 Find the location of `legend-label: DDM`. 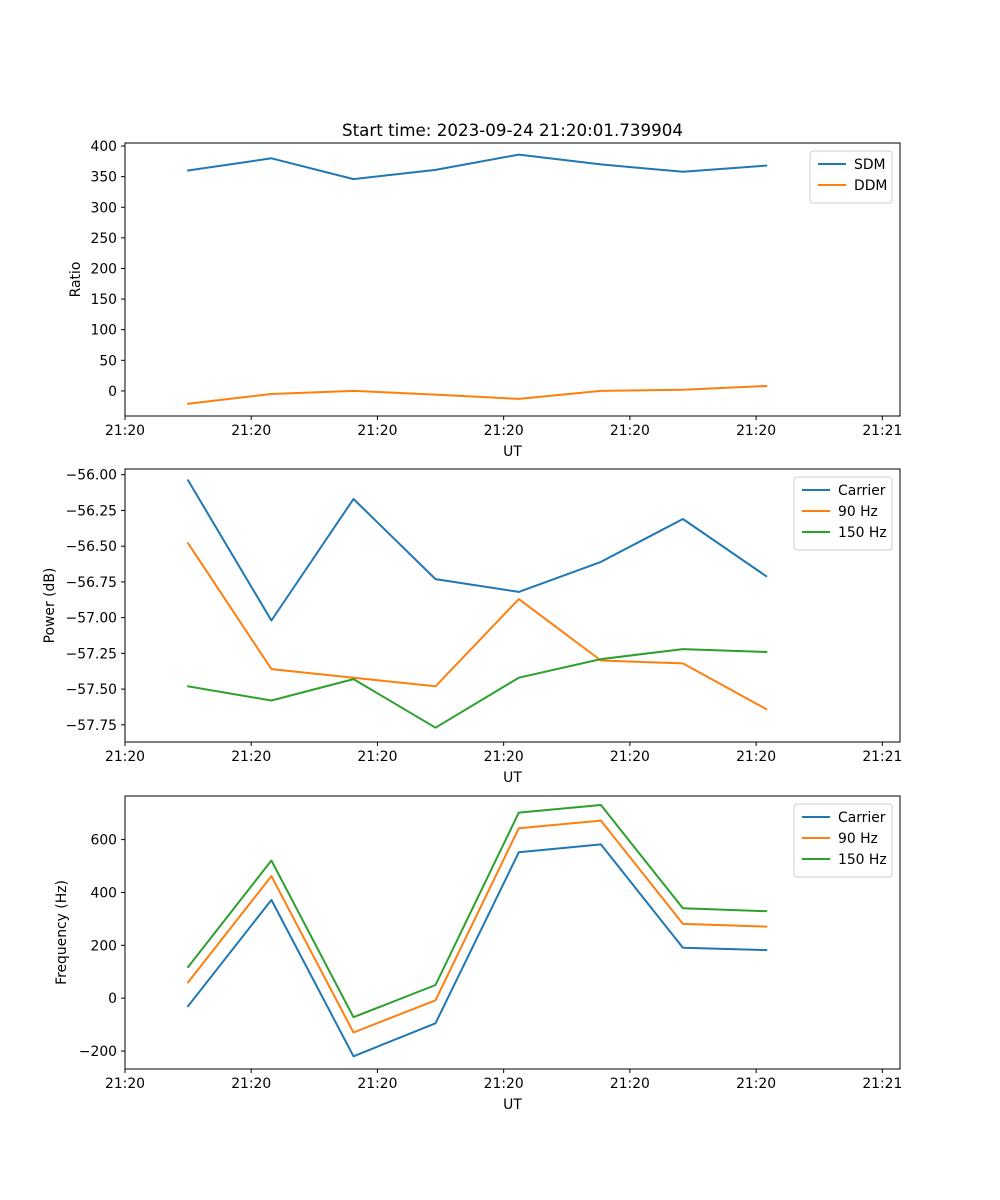

legend-label: DDM is located at coordinates (870, 186).